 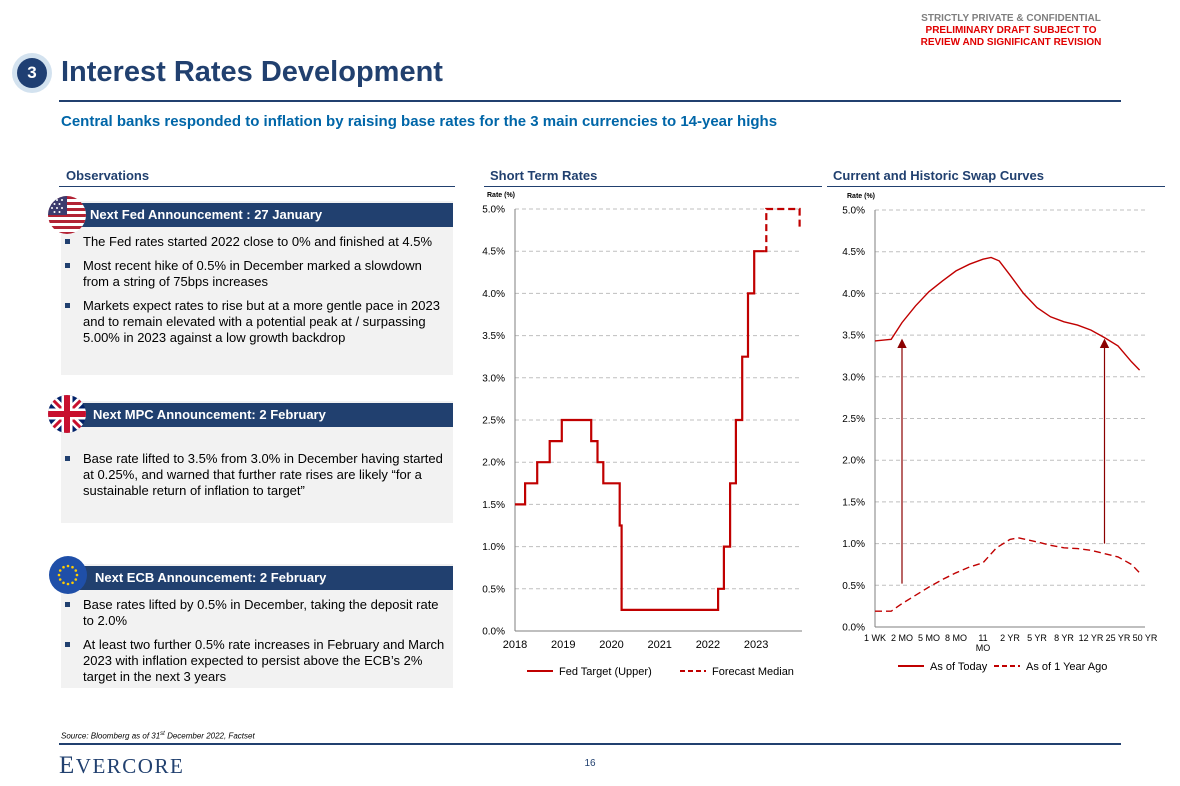 What do you see at coordinates (1011, 42) in the screenshot?
I see `draft-label-line2: REVIEW AND SIGNIFICANT REVISION` at bounding box center [1011, 42].